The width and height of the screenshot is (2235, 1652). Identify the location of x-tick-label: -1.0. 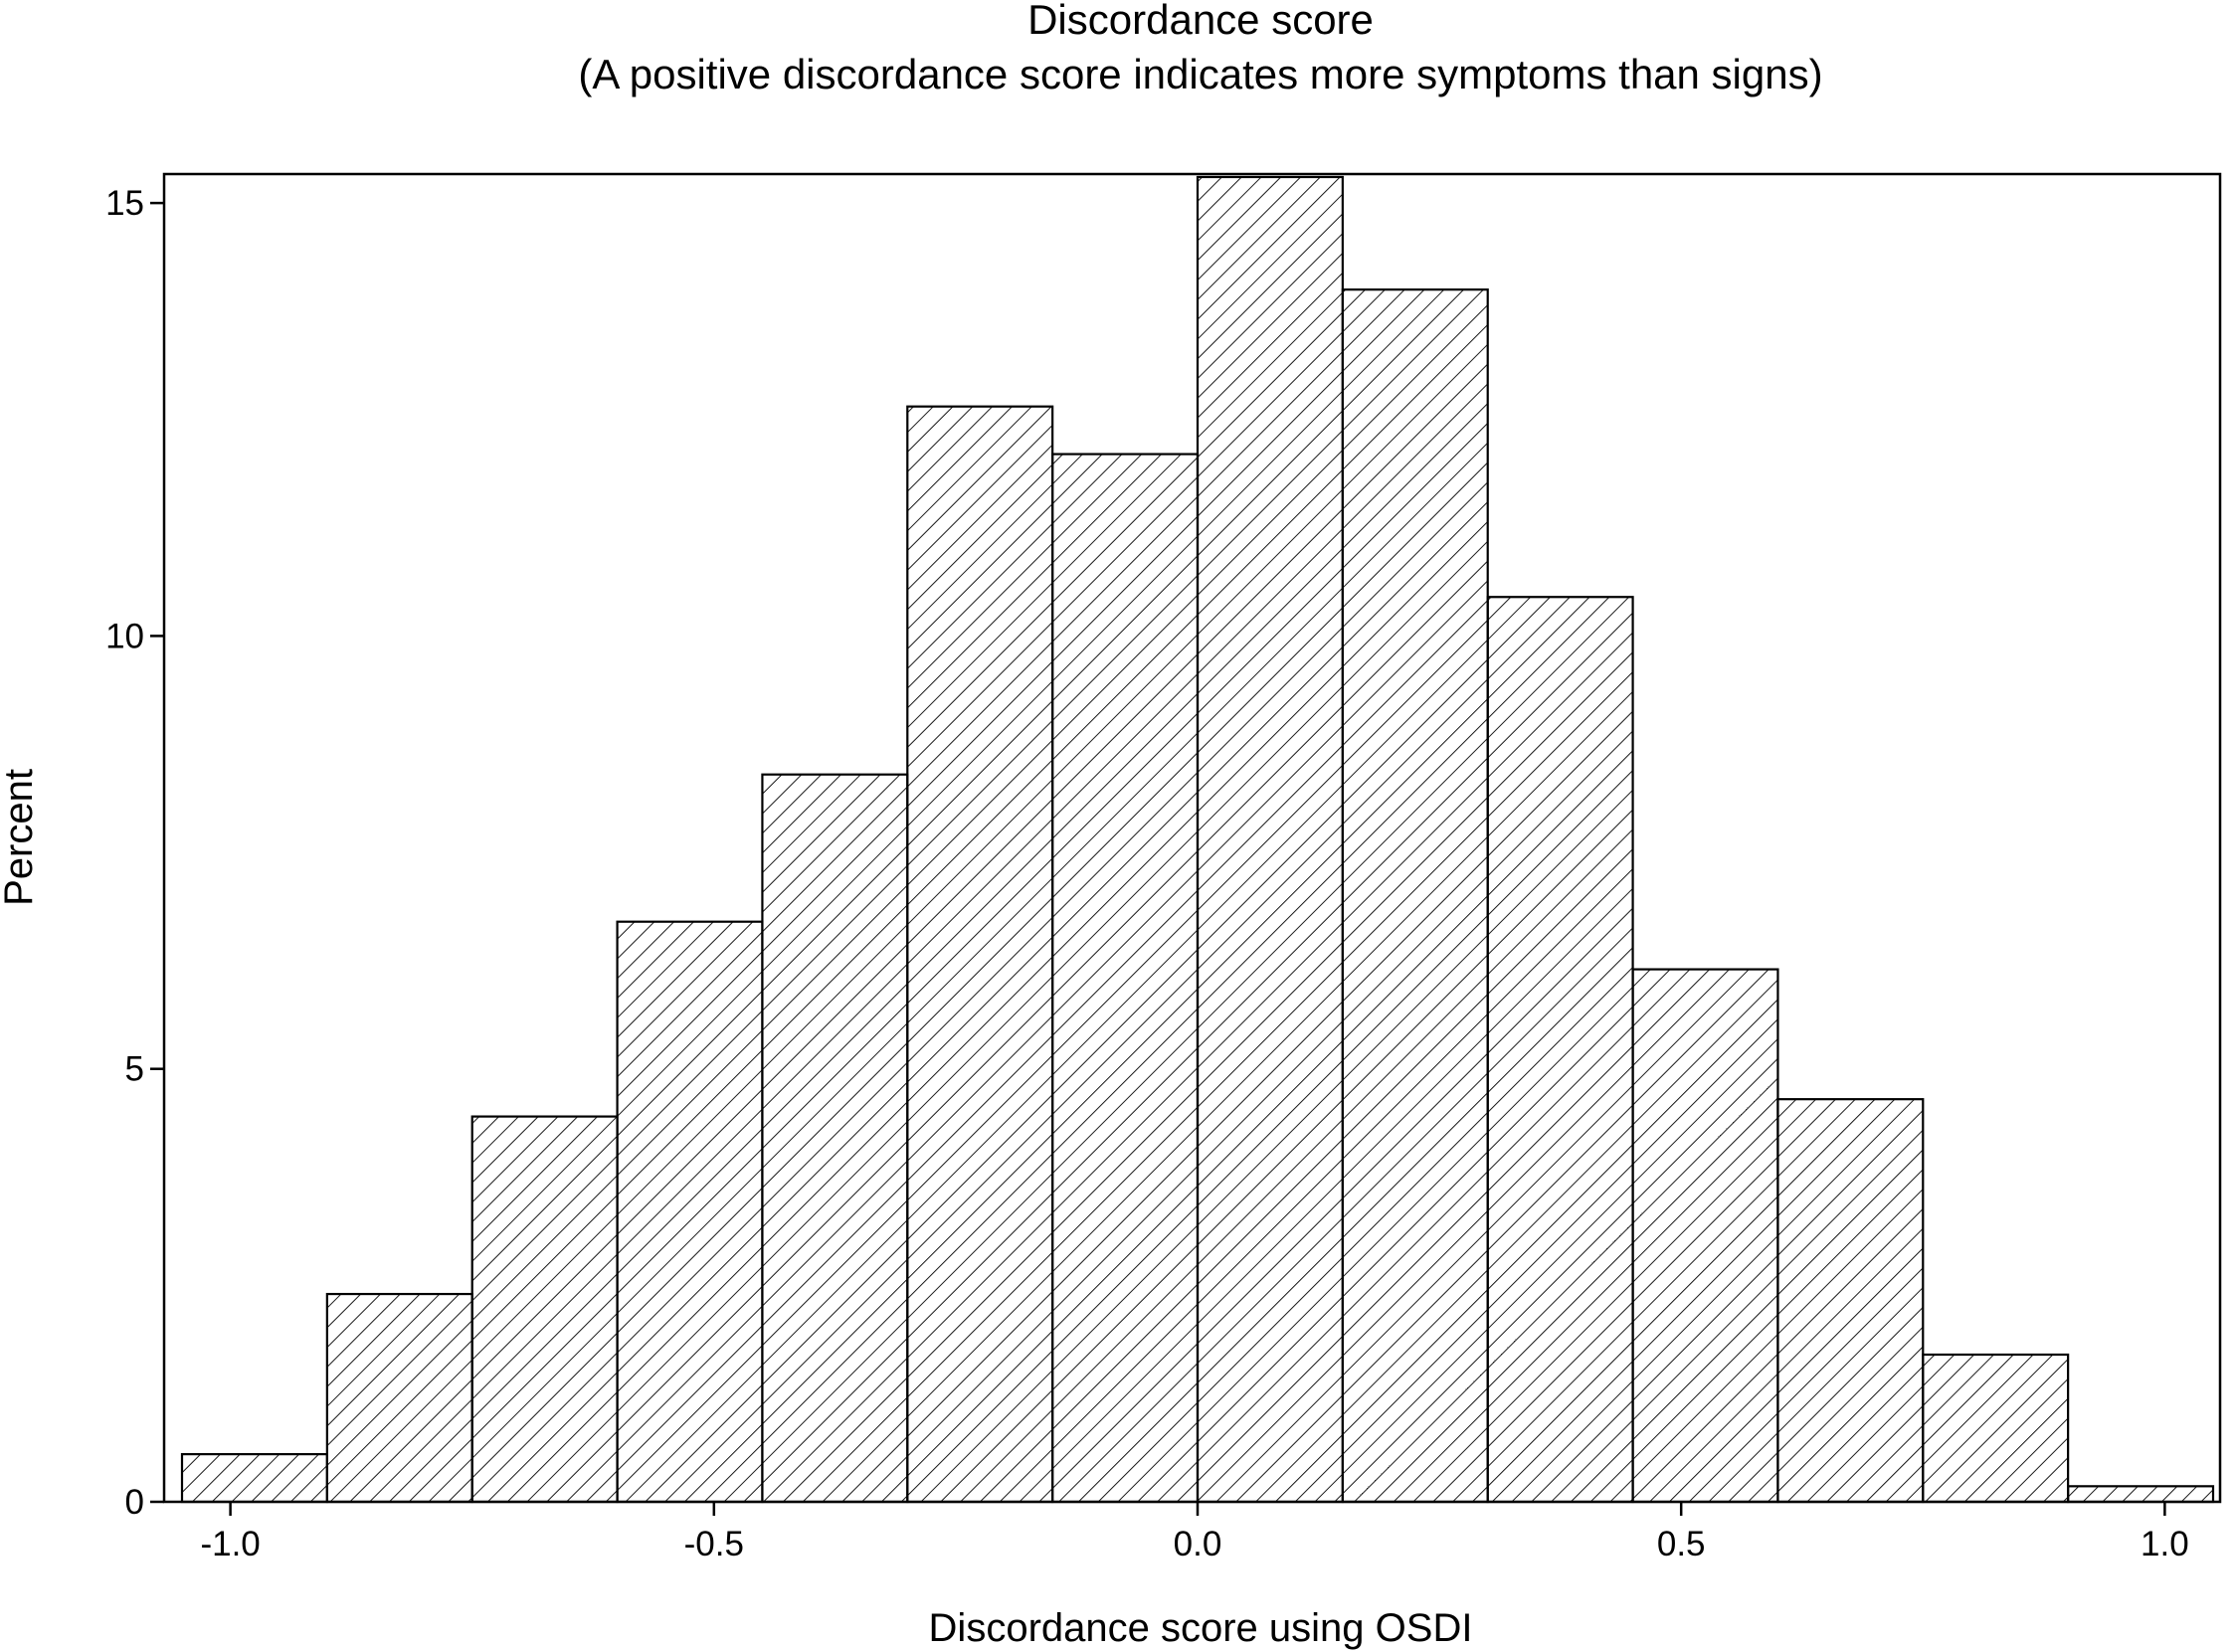
(230, 1544).